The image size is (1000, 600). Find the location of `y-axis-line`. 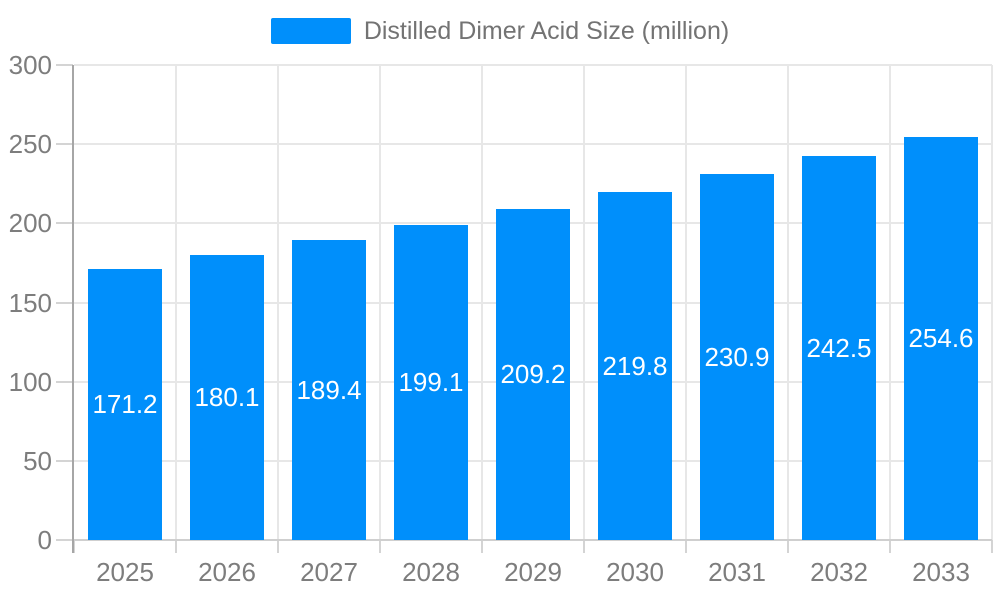

y-axis-line is located at coordinates (73, 309).